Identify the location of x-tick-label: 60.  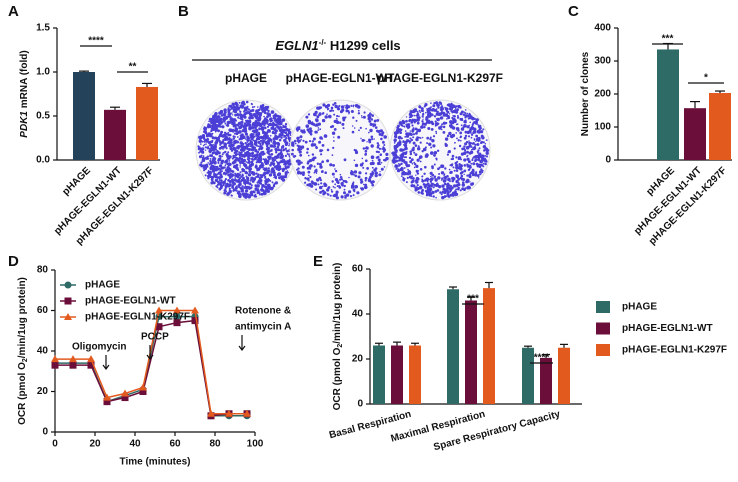
(175, 444).